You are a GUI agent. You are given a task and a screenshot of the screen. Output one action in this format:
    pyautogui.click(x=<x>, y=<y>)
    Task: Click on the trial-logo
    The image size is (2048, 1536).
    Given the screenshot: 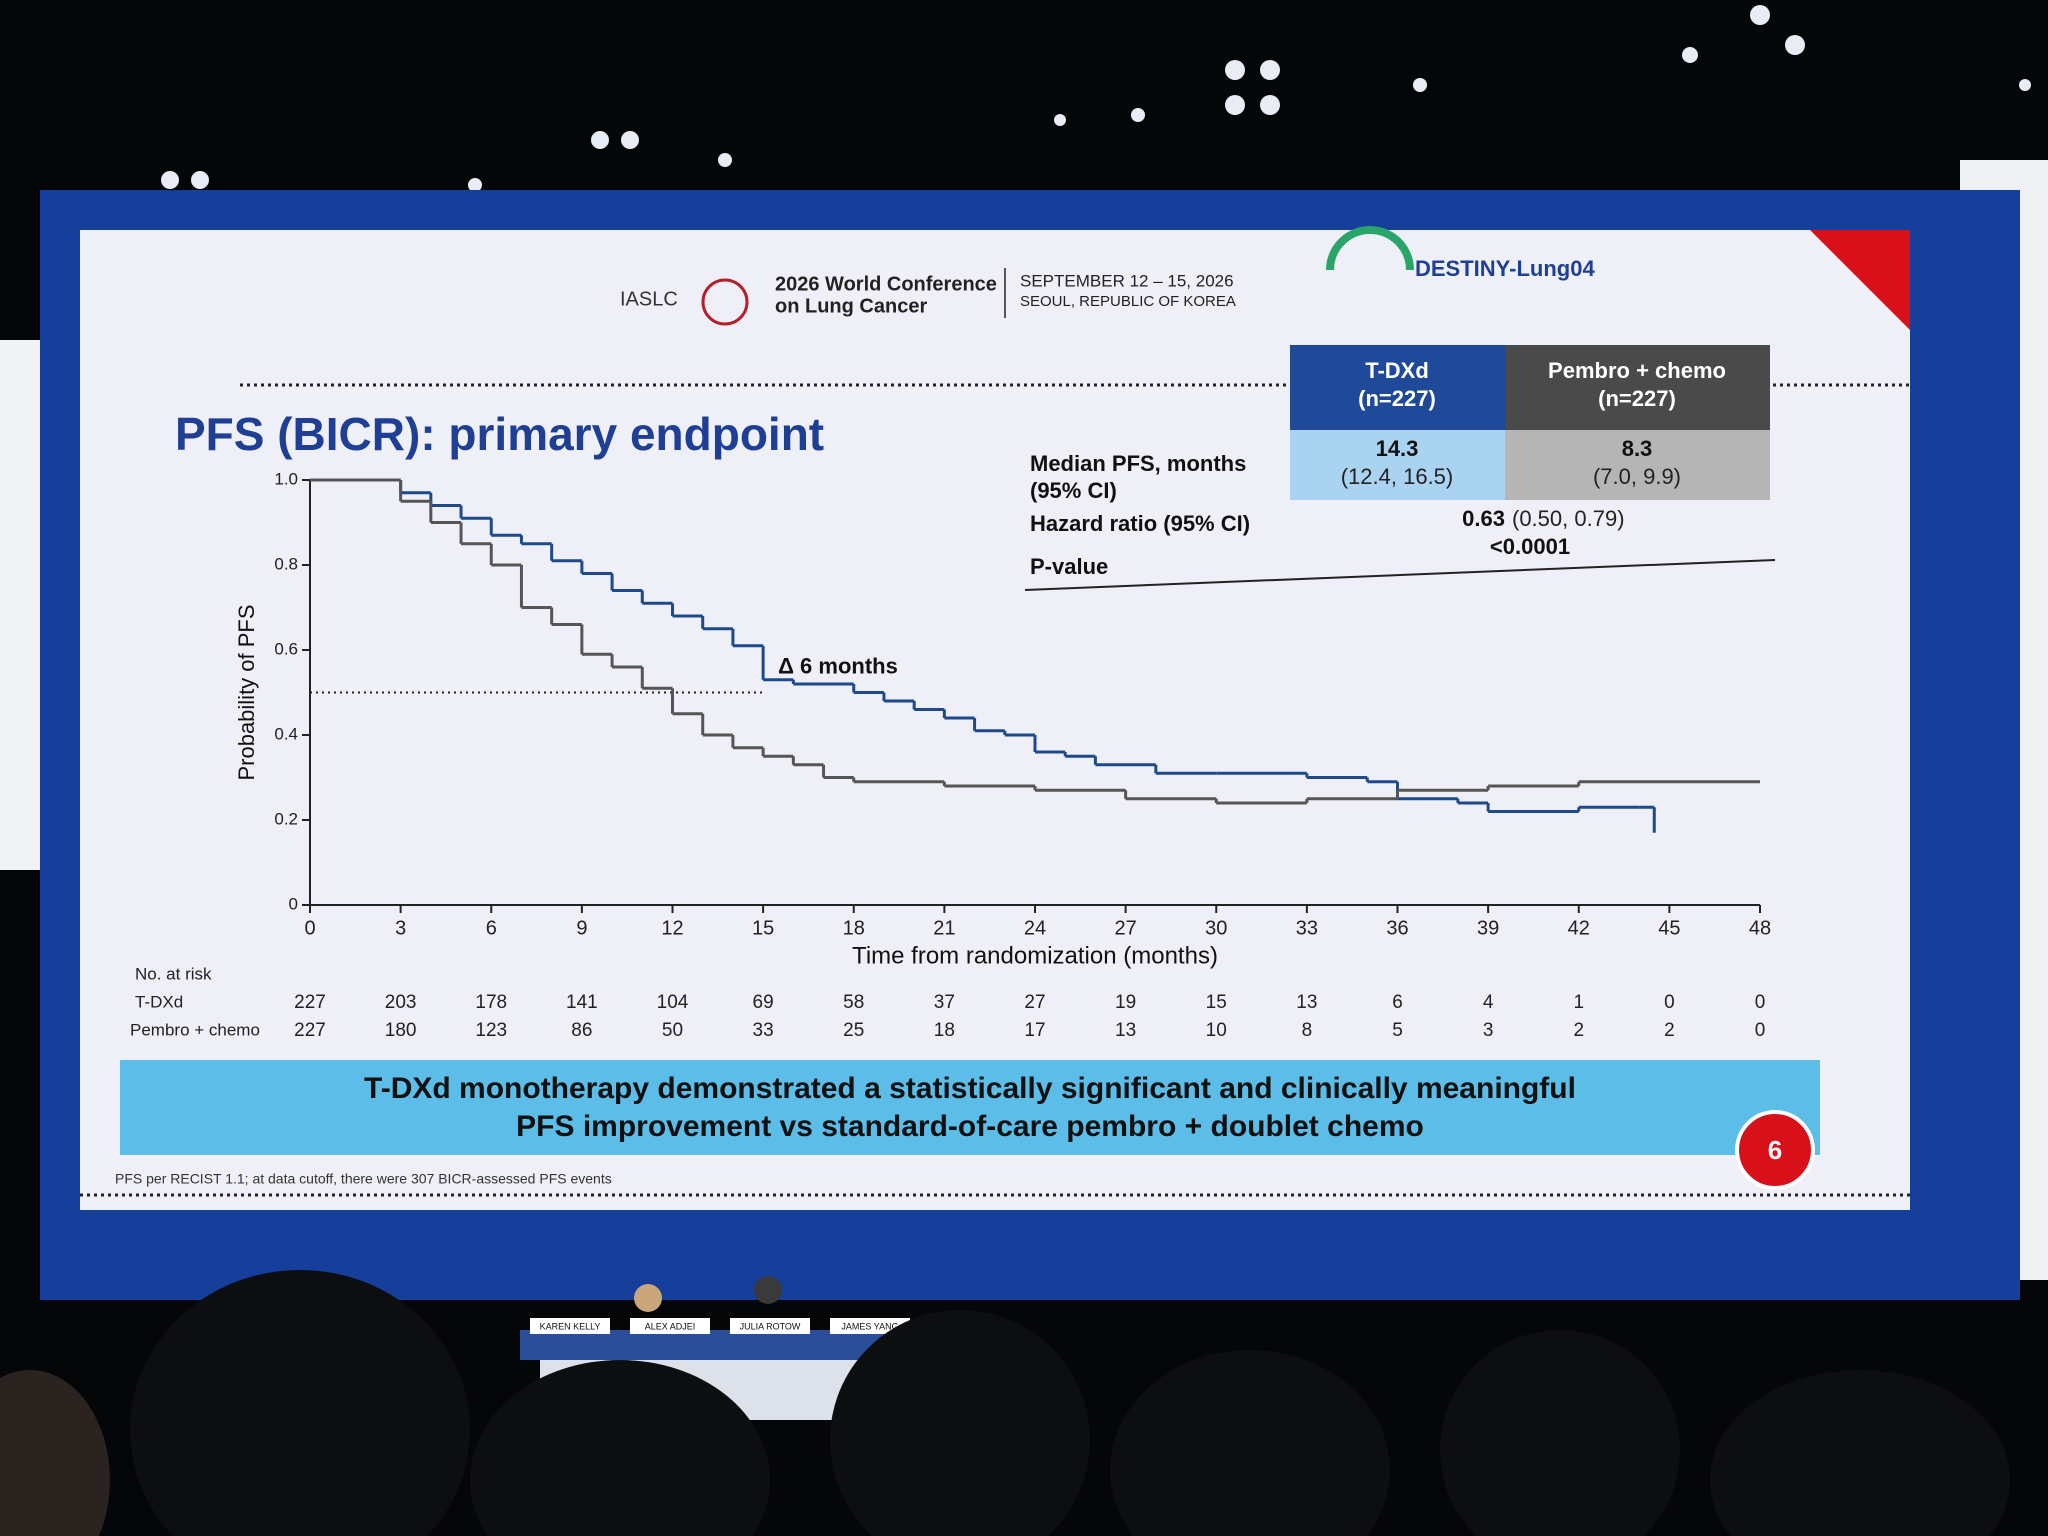 What is the action you would take?
    pyautogui.click(x=1370, y=248)
    